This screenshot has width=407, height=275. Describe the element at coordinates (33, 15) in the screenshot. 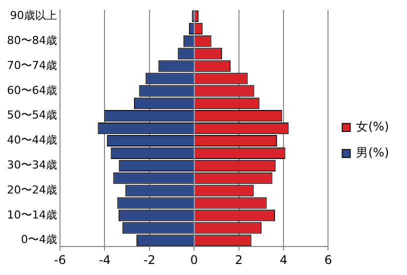

I see `y-tick-label: 90歳以上` at that location.